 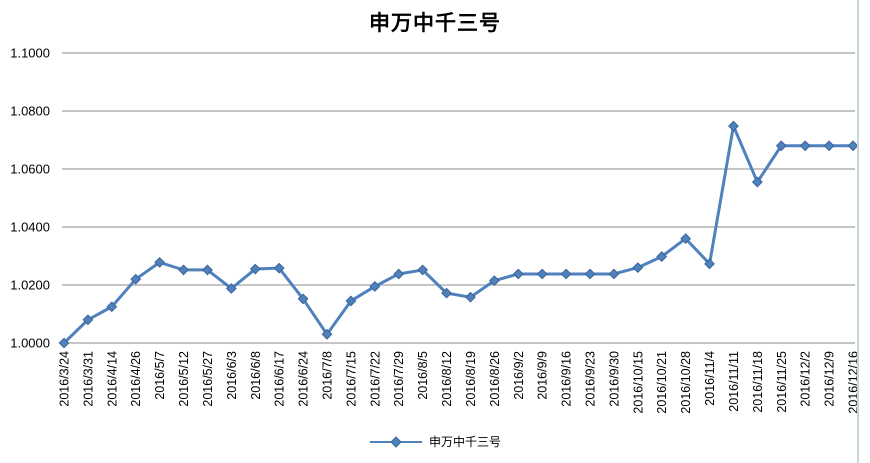 I want to click on x-axis-tick-label: 2016/6/8, so click(x=256, y=375).